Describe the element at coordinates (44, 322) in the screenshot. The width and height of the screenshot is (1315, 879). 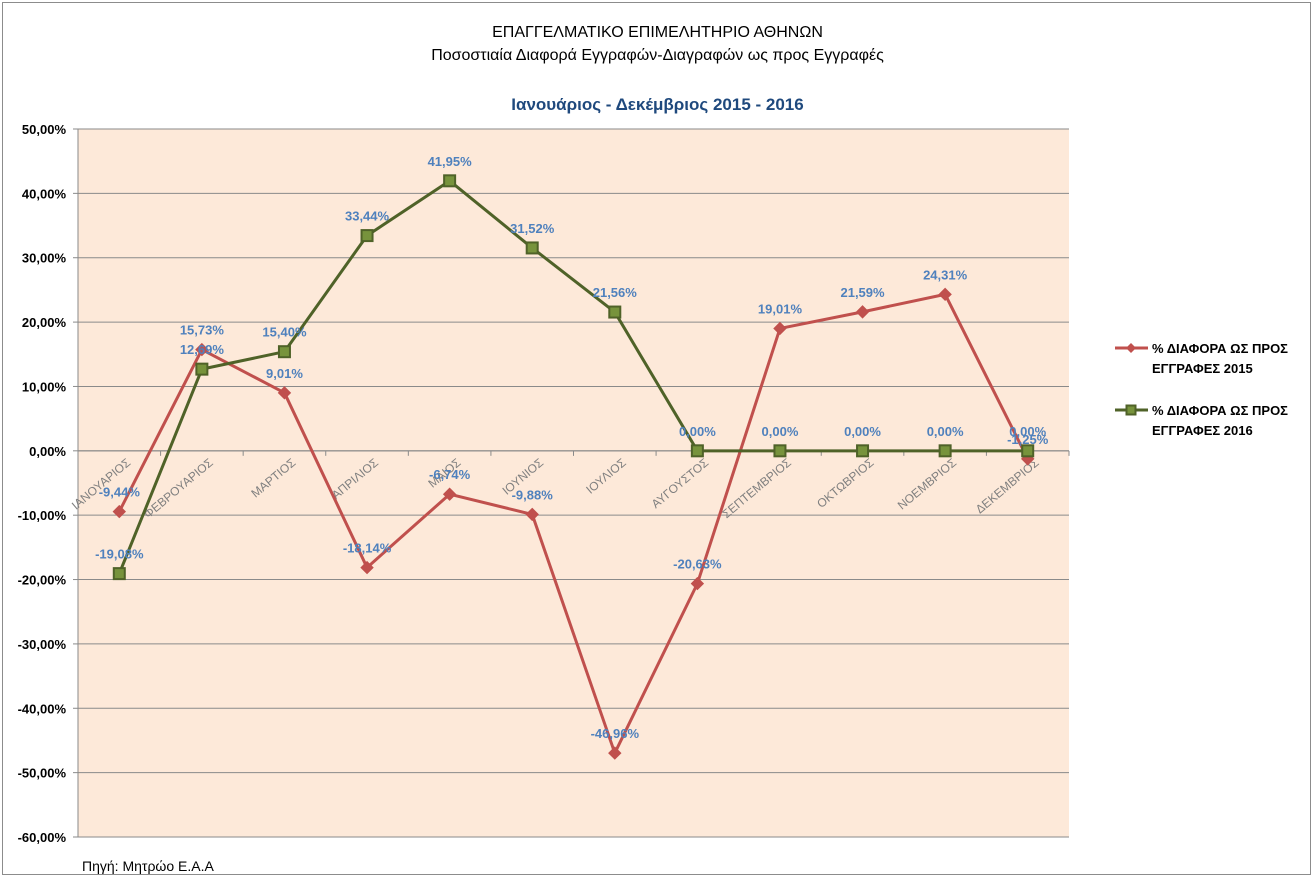
I see `y-tick-label: 20,00%` at that location.